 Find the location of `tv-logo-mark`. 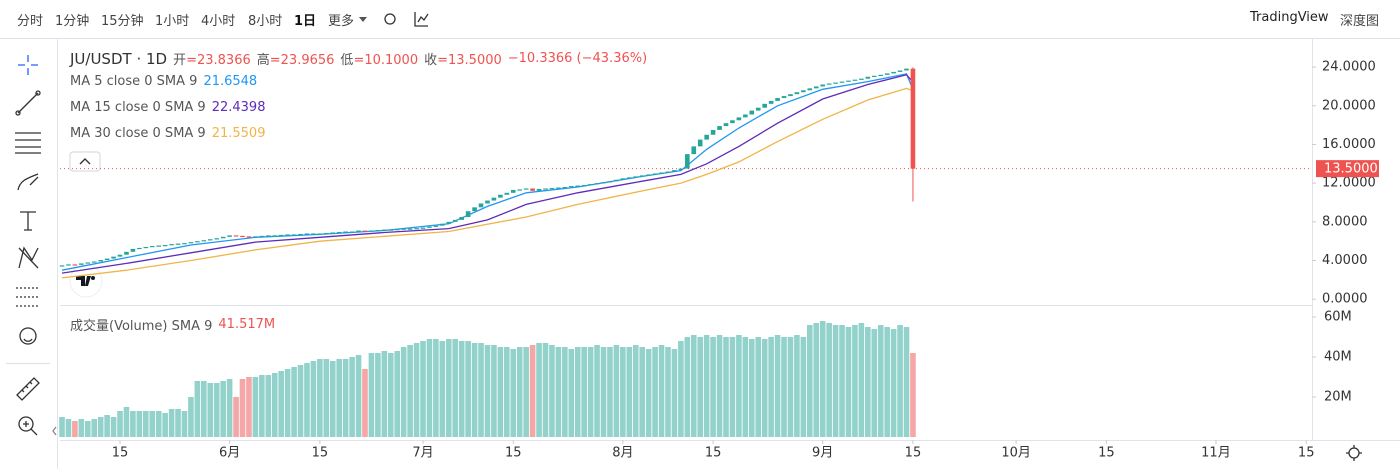

tv-logo-mark is located at coordinates (83, 281).